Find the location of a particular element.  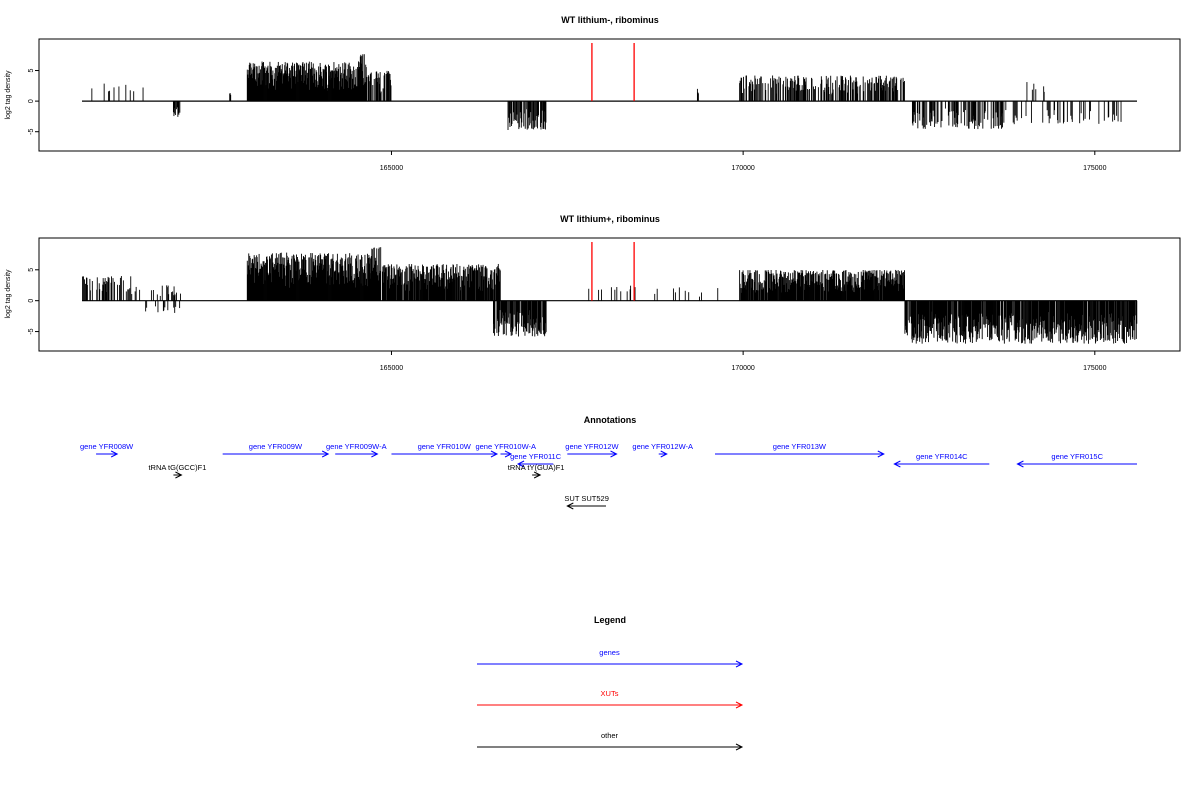

legend-entries: genes XUTs other is located at coordinates (610, 699).